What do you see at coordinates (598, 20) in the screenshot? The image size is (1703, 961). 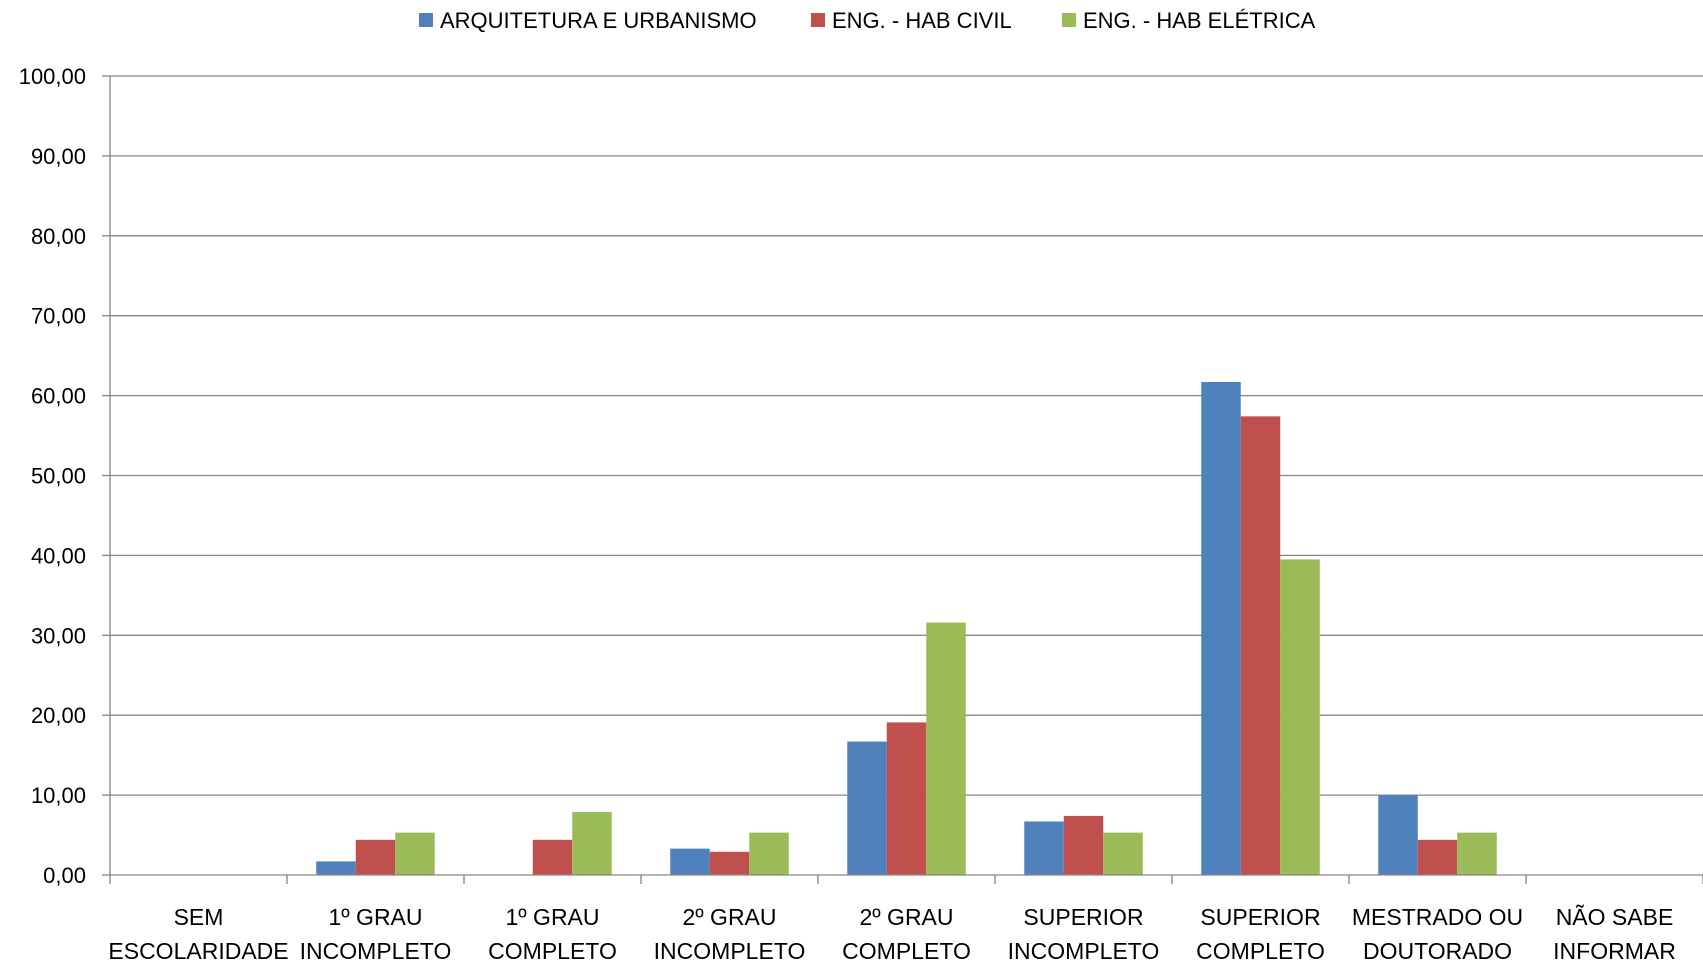 I see `legend-label: ARQUITETURA E URBANISMO` at bounding box center [598, 20].